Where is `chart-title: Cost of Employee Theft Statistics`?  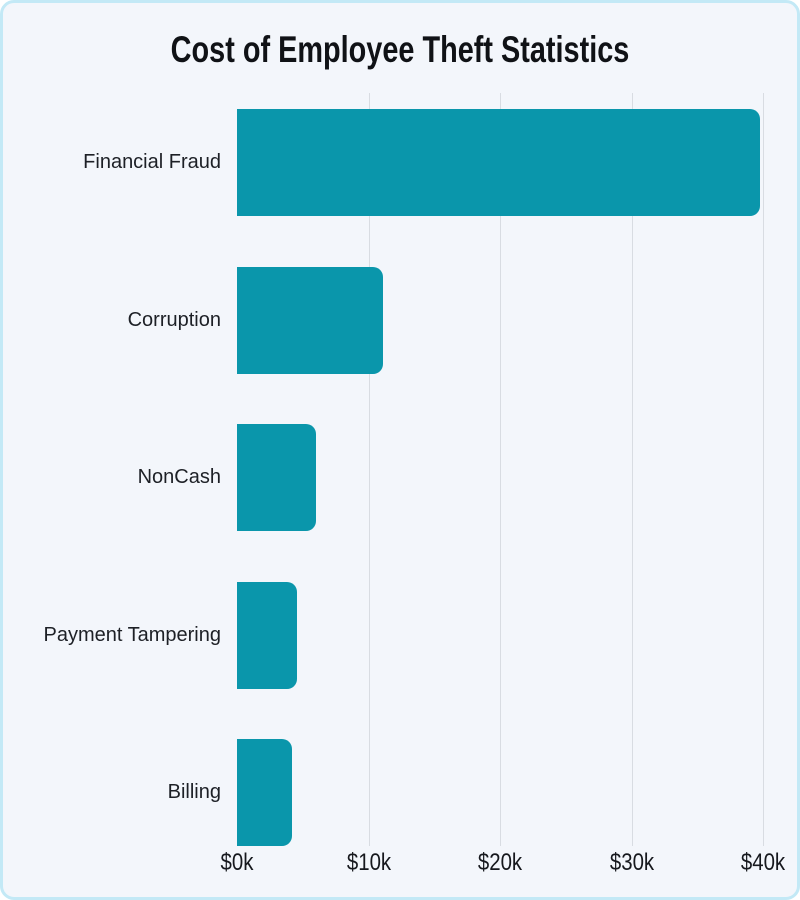
chart-title: Cost of Employee Theft Statistics is located at coordinates (400, 49).